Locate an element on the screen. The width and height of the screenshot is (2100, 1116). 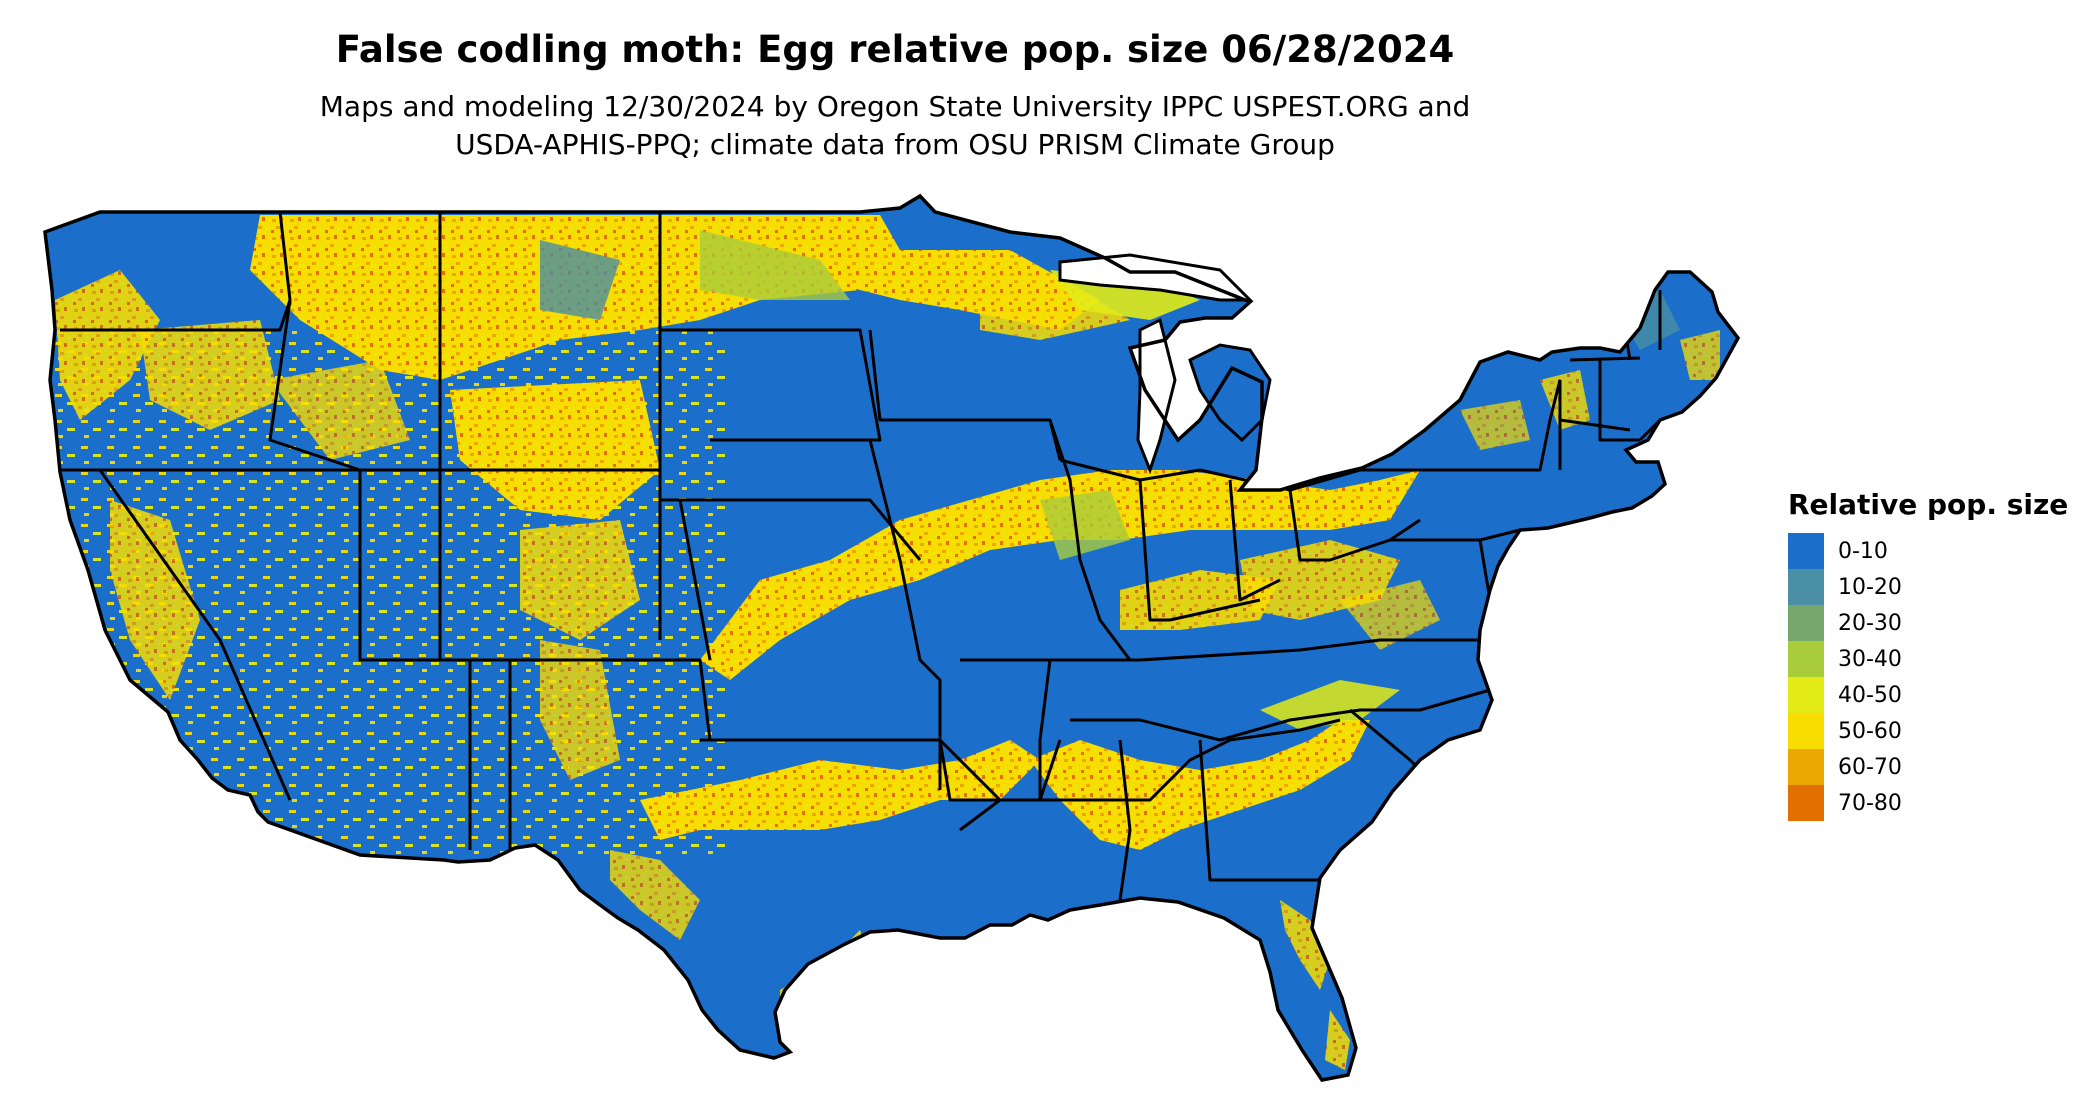
legend-label: 20-30 is located at coordinates (1870, 623).